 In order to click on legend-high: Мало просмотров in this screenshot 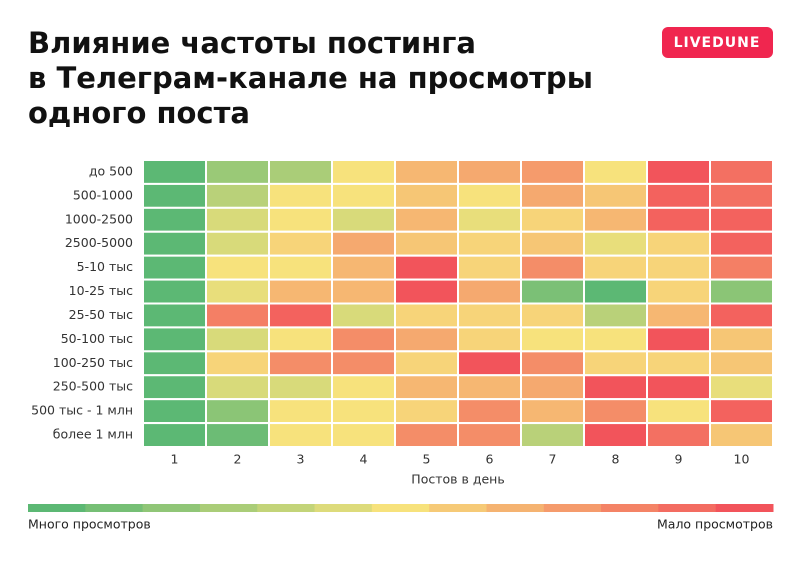, I will do `click(715, 524)`.